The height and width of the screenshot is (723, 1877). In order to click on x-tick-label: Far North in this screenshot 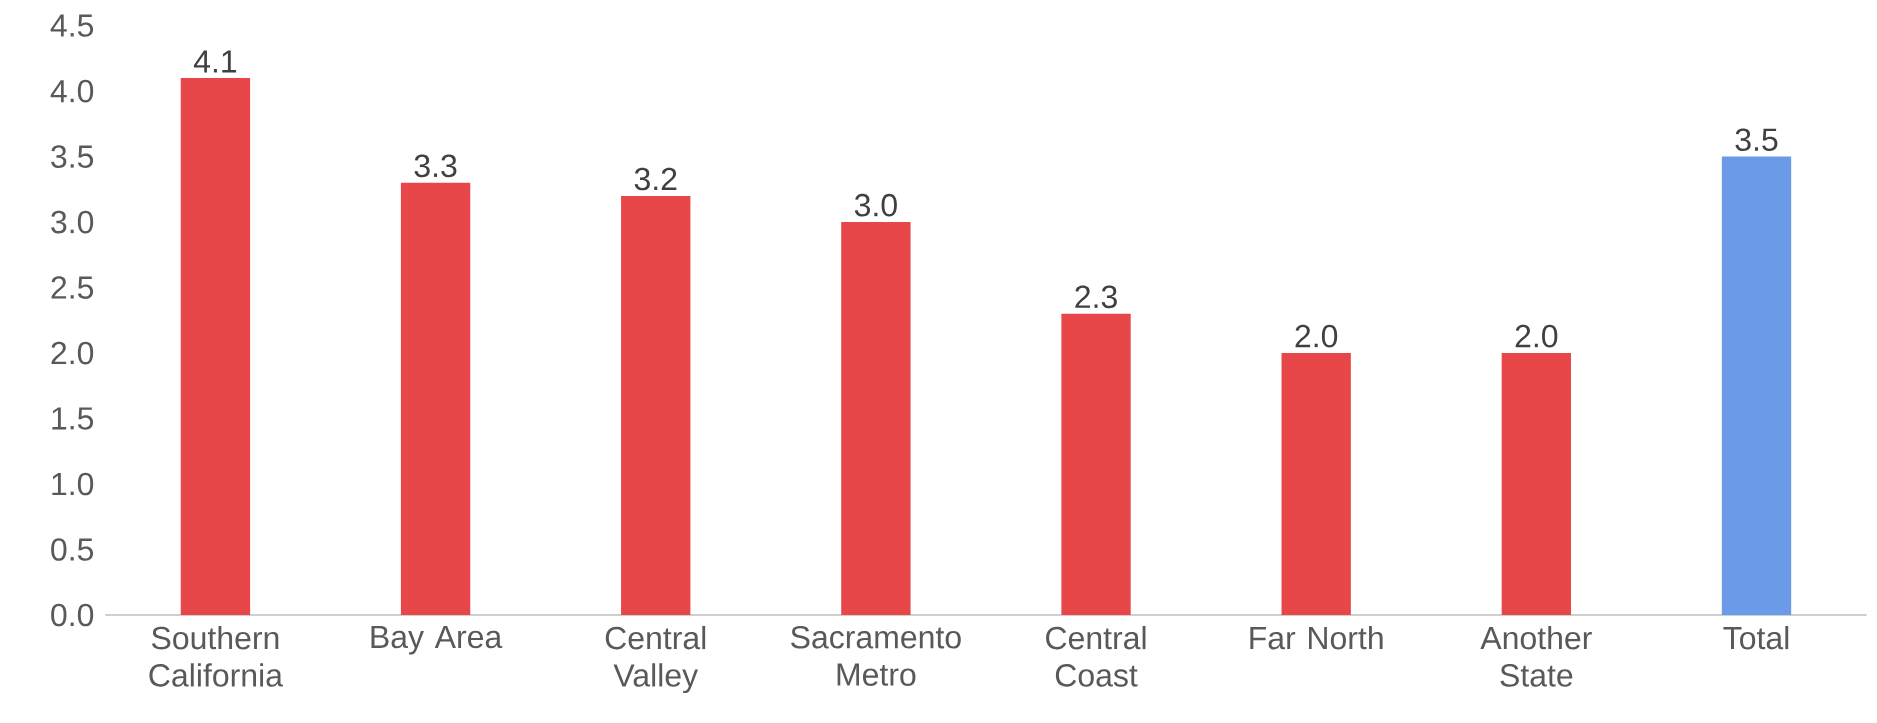, I will do `click(1316, 637)`.